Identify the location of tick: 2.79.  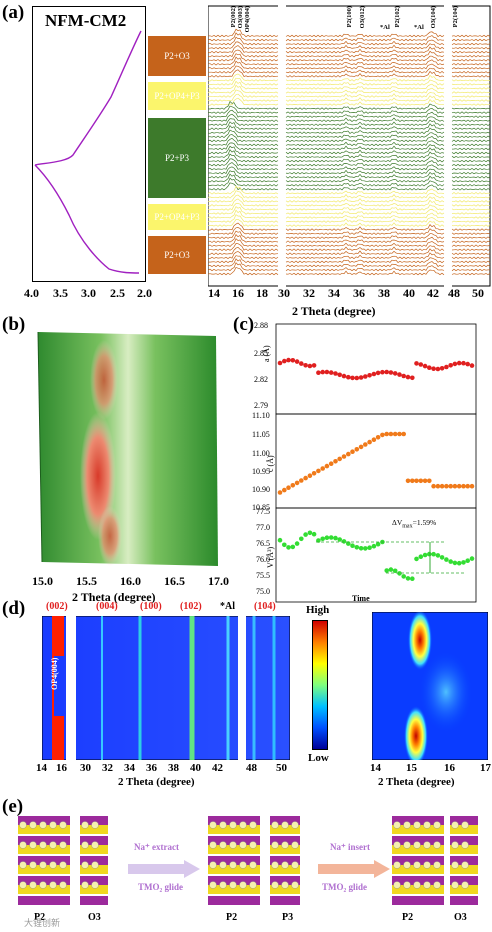
(261, 405).